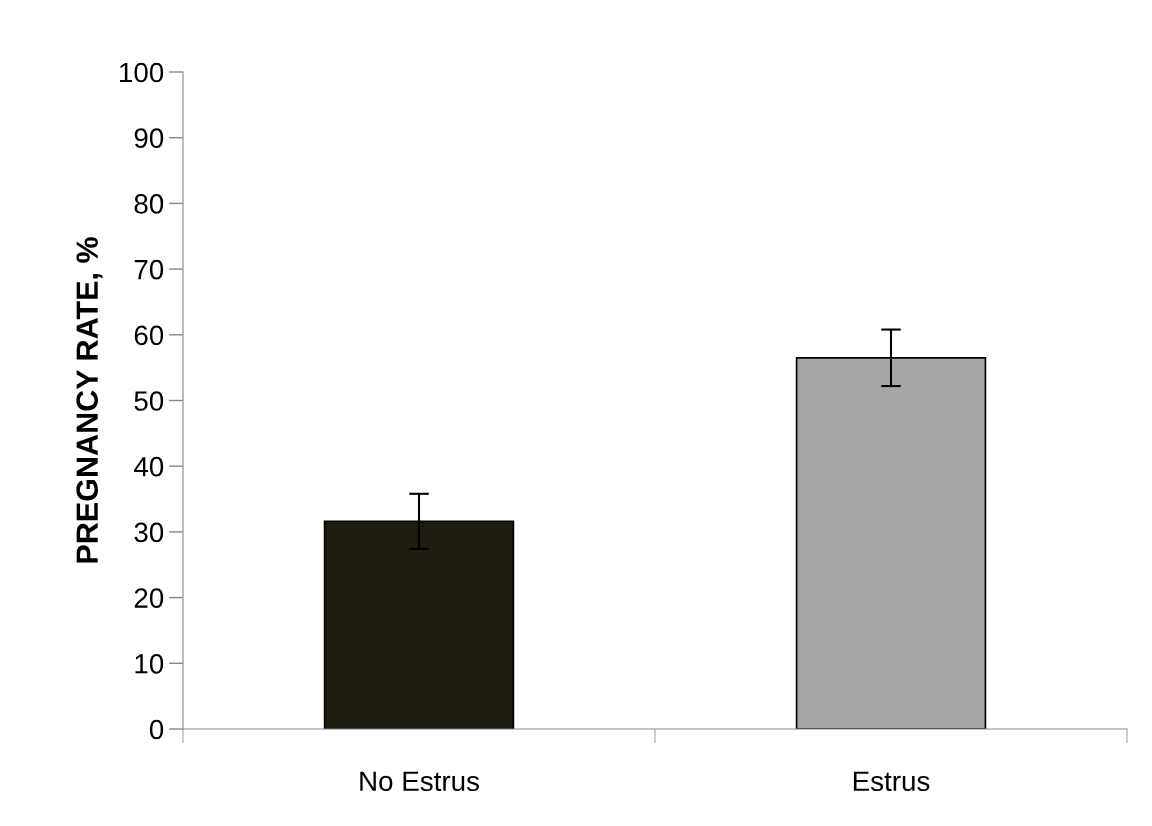 The image size is (1152, 826). Describe the element at coordinates (148, 466) in the screenshot. I see `y-tick-label: 40` at that location.